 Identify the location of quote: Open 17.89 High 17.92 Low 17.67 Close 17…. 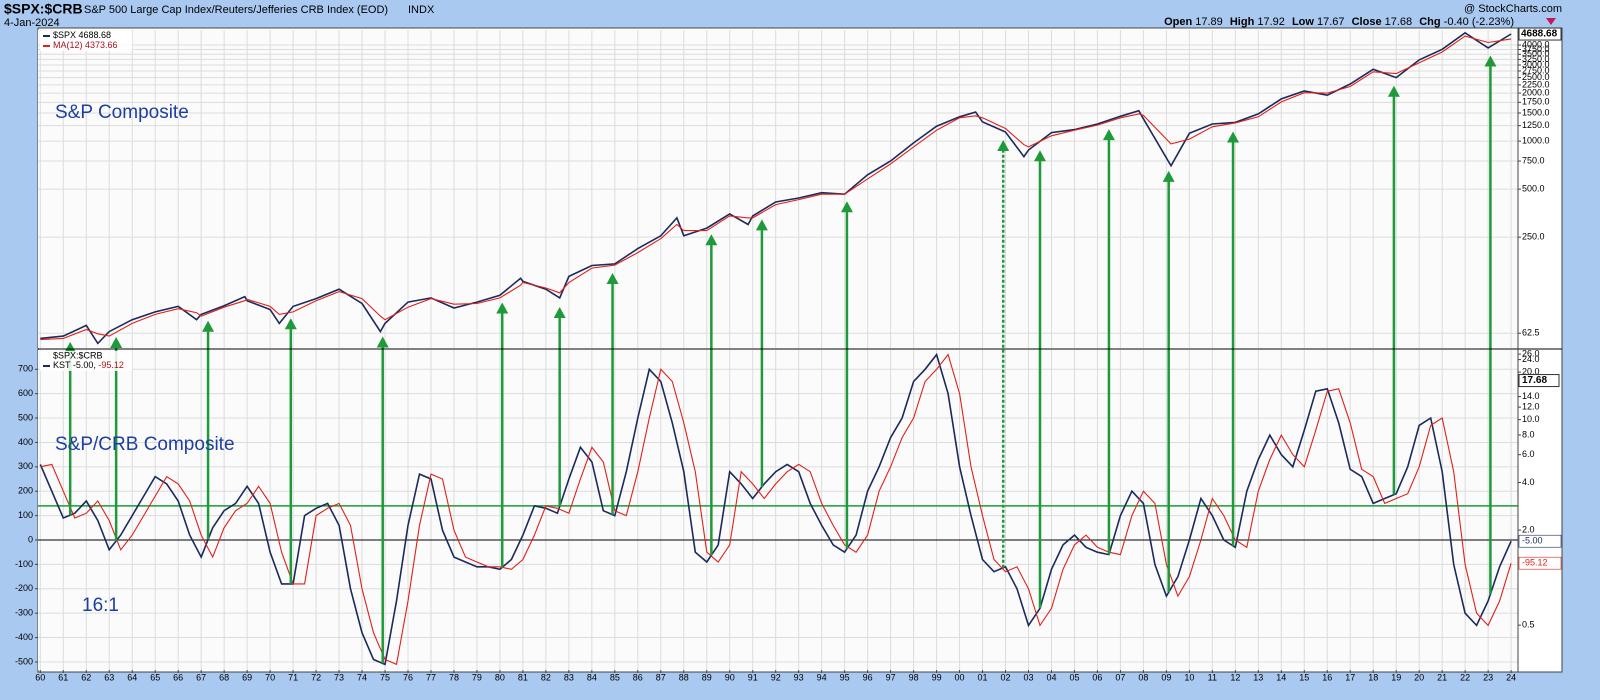
(1339, 22).